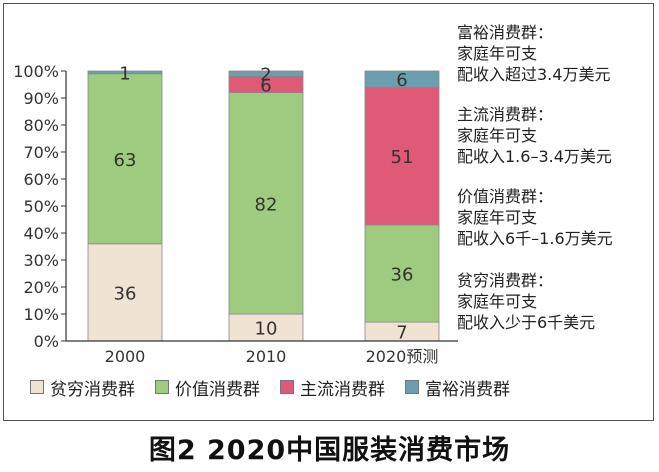 This screenshot has height=472, width=659. Describe the element at coordinates (162, 387) in the screenshot. I see `legend-swatch-value` at that location.